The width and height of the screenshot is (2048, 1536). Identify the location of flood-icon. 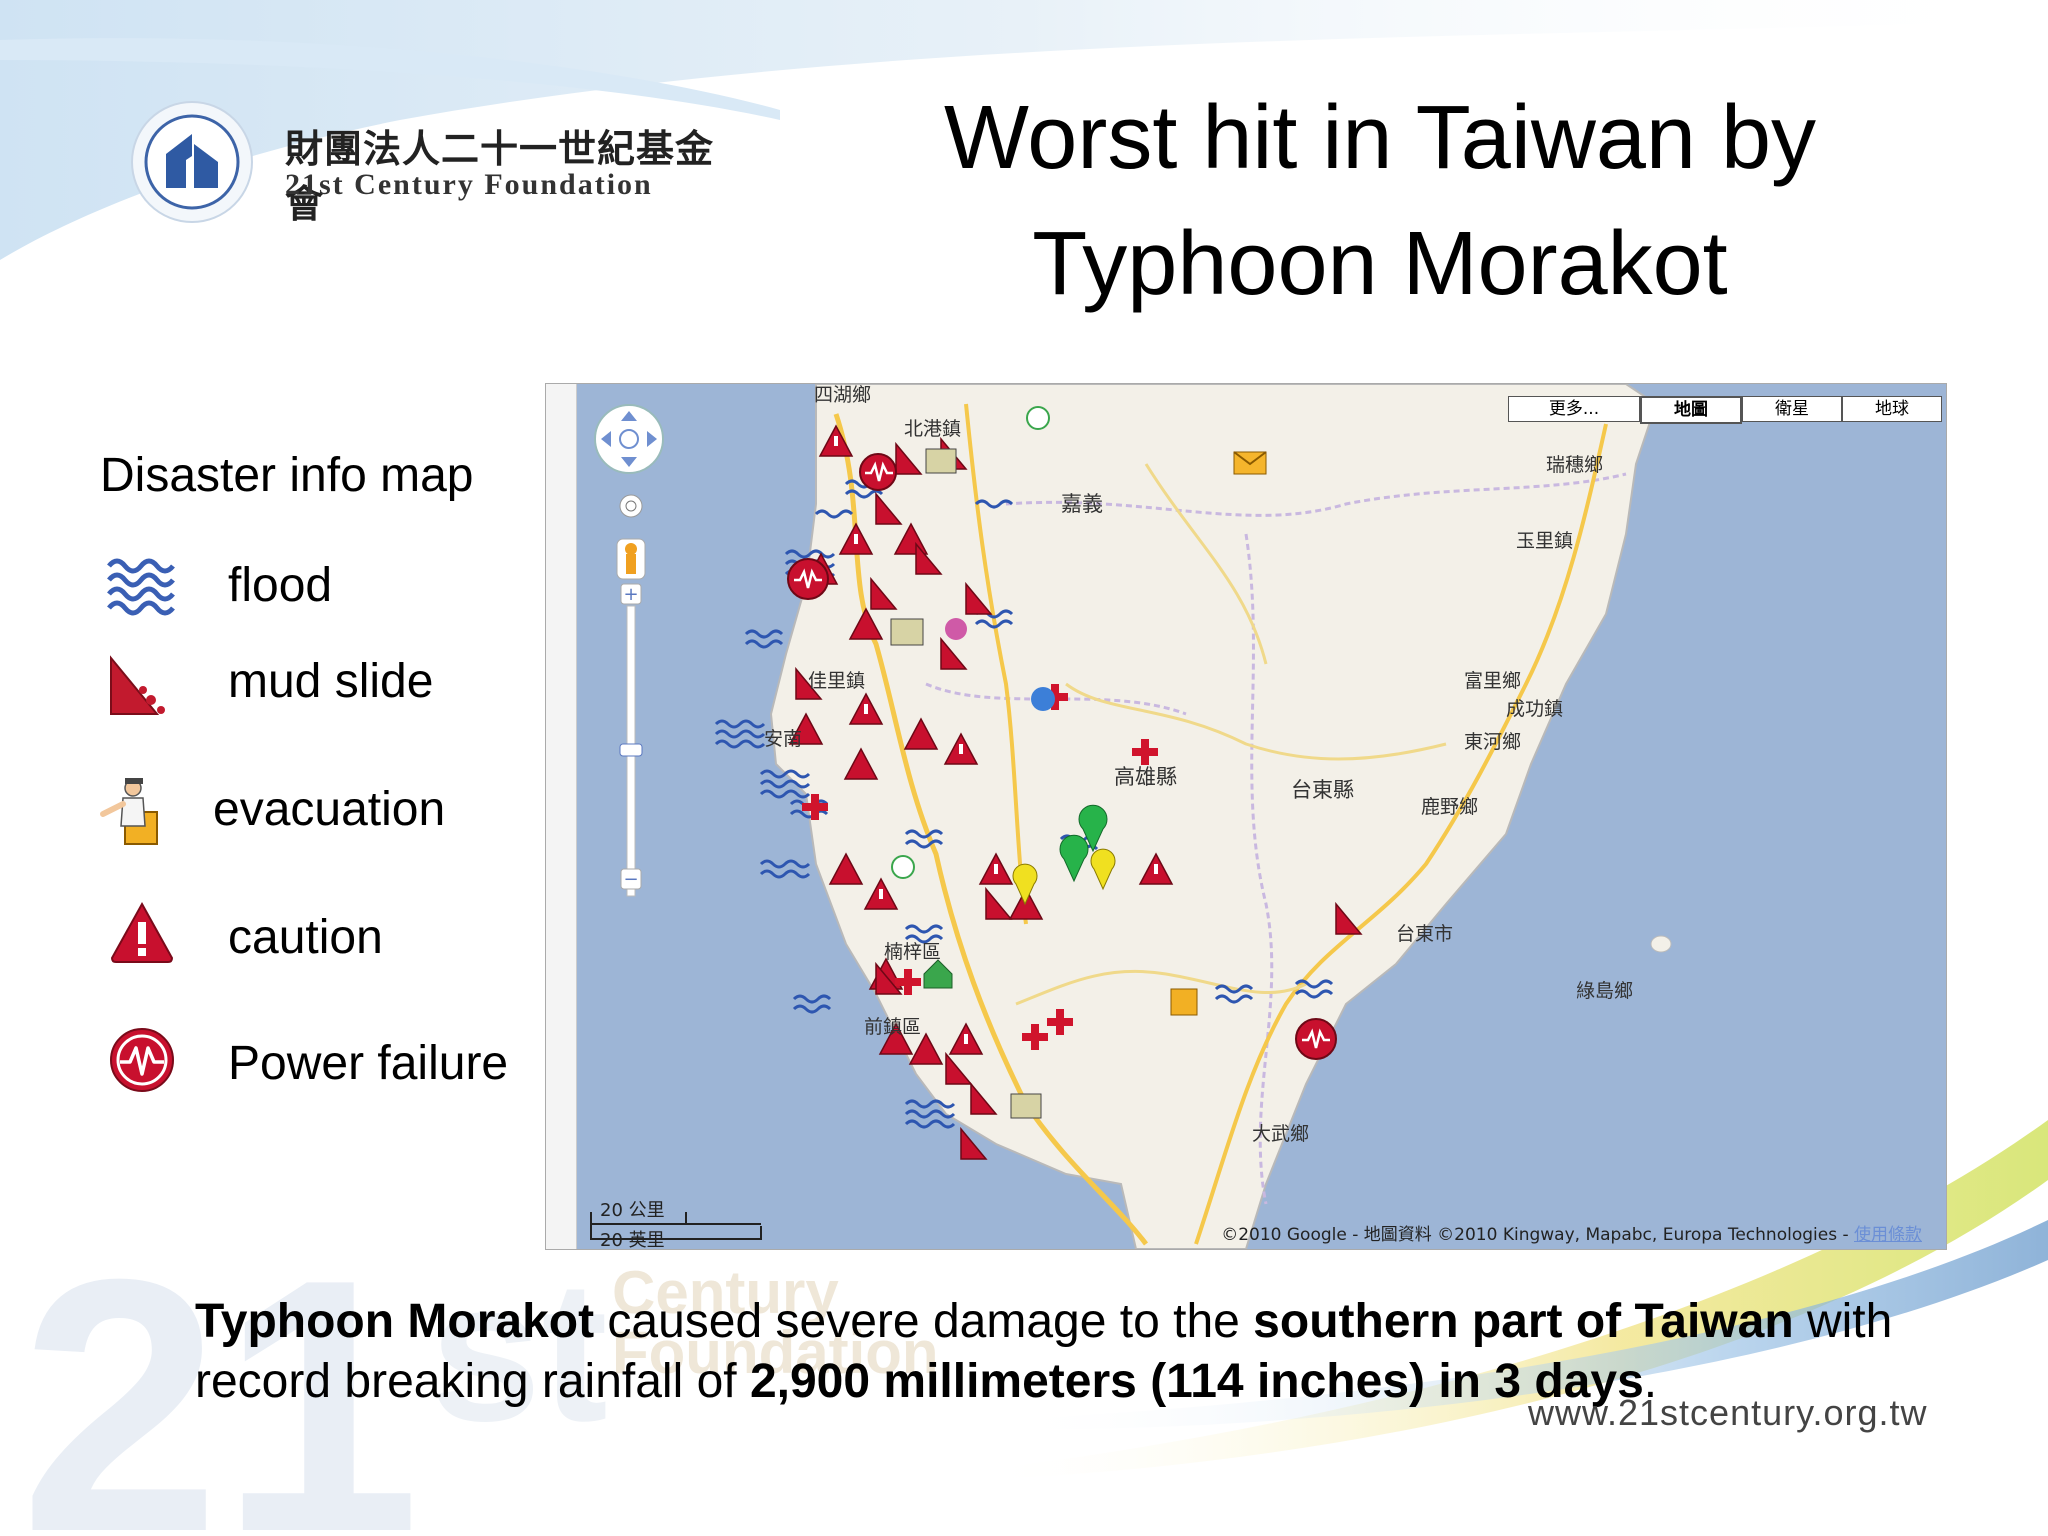
(141, 587).